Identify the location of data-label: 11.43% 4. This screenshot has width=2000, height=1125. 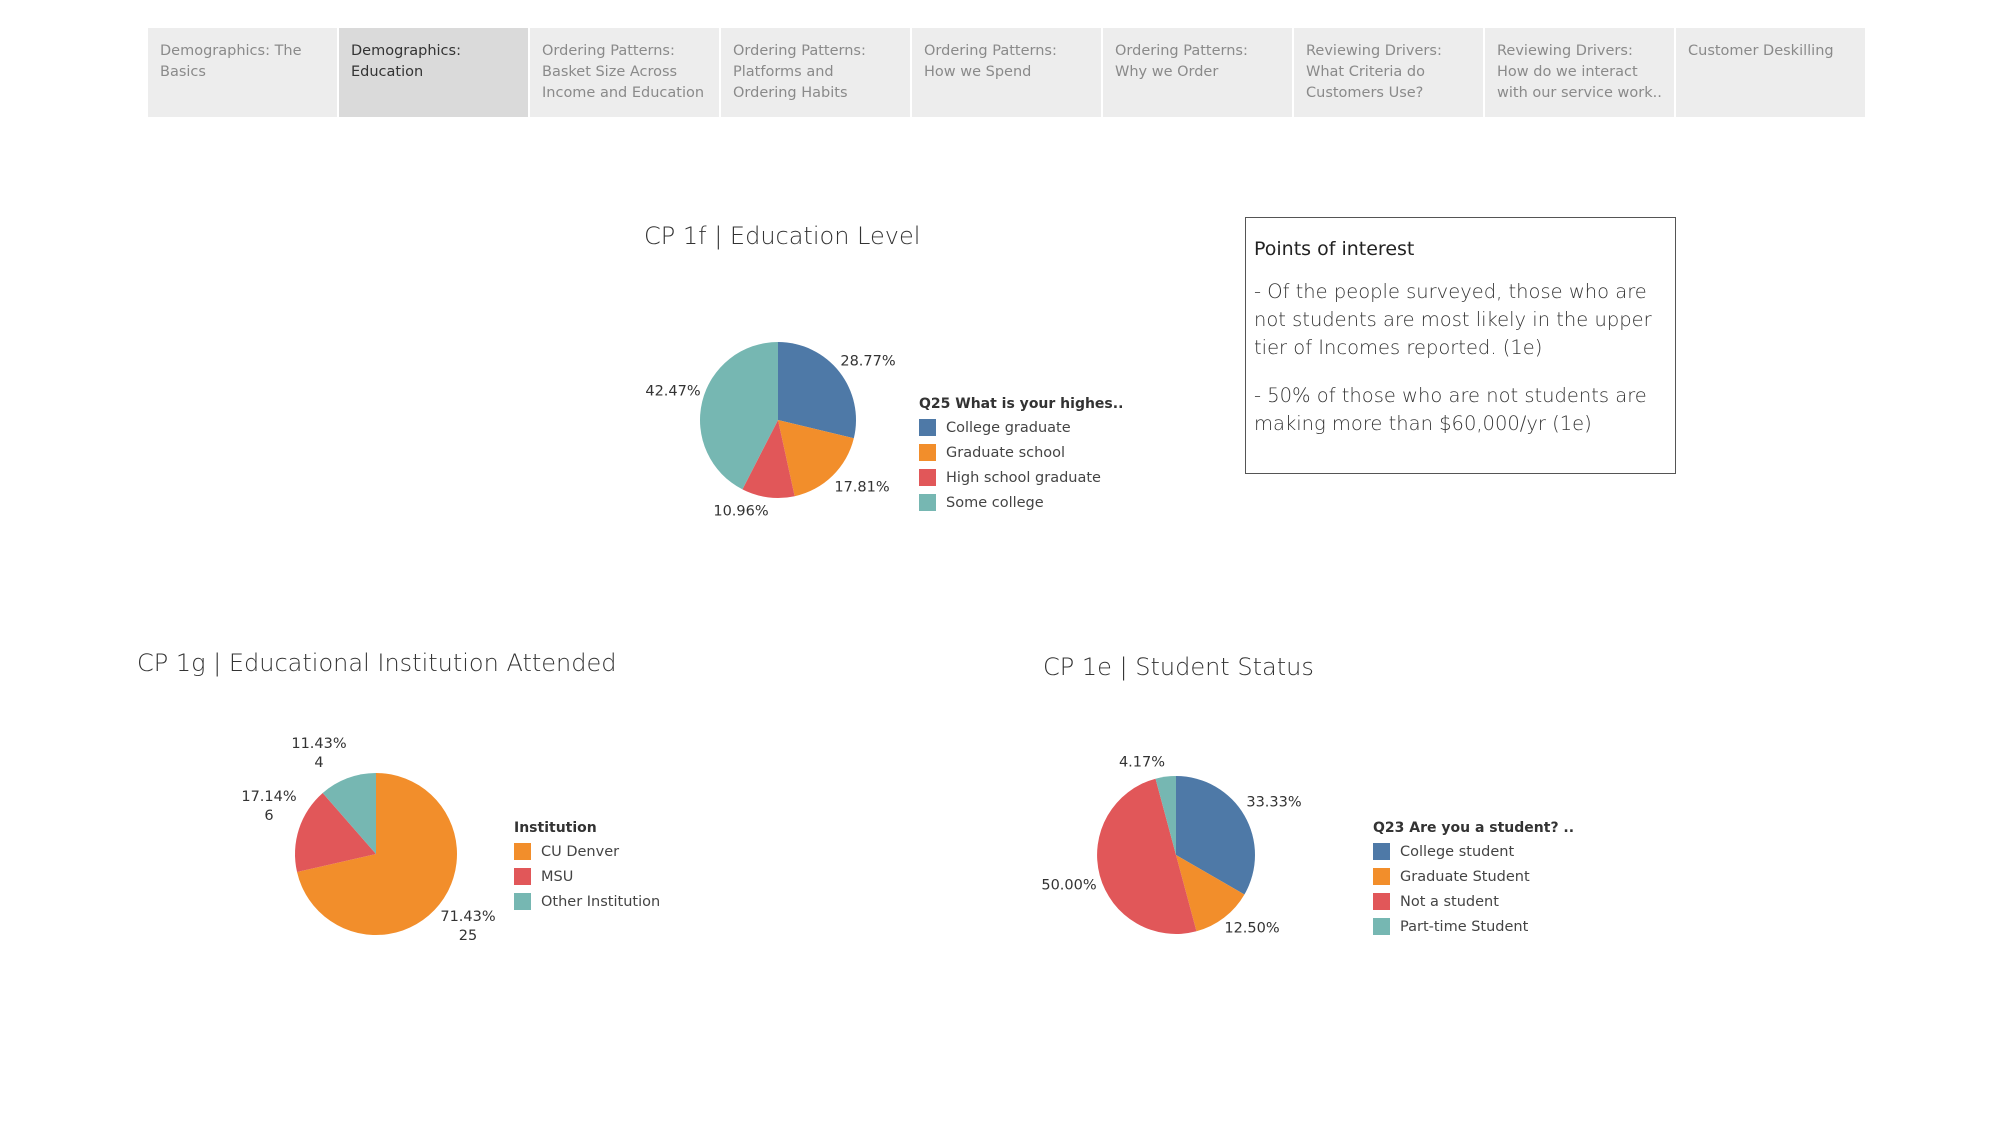
(318, 754).